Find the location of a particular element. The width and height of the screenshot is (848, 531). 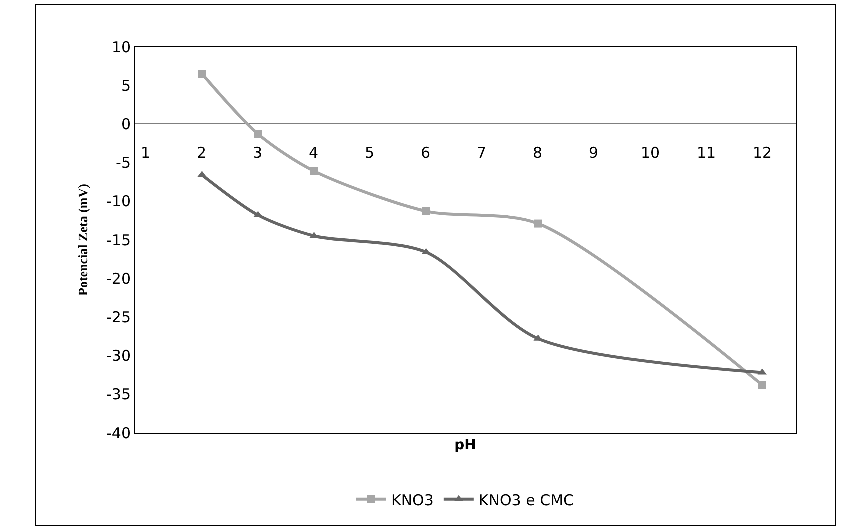

y-tick-label: -35 is located at coordinates (118, 395).